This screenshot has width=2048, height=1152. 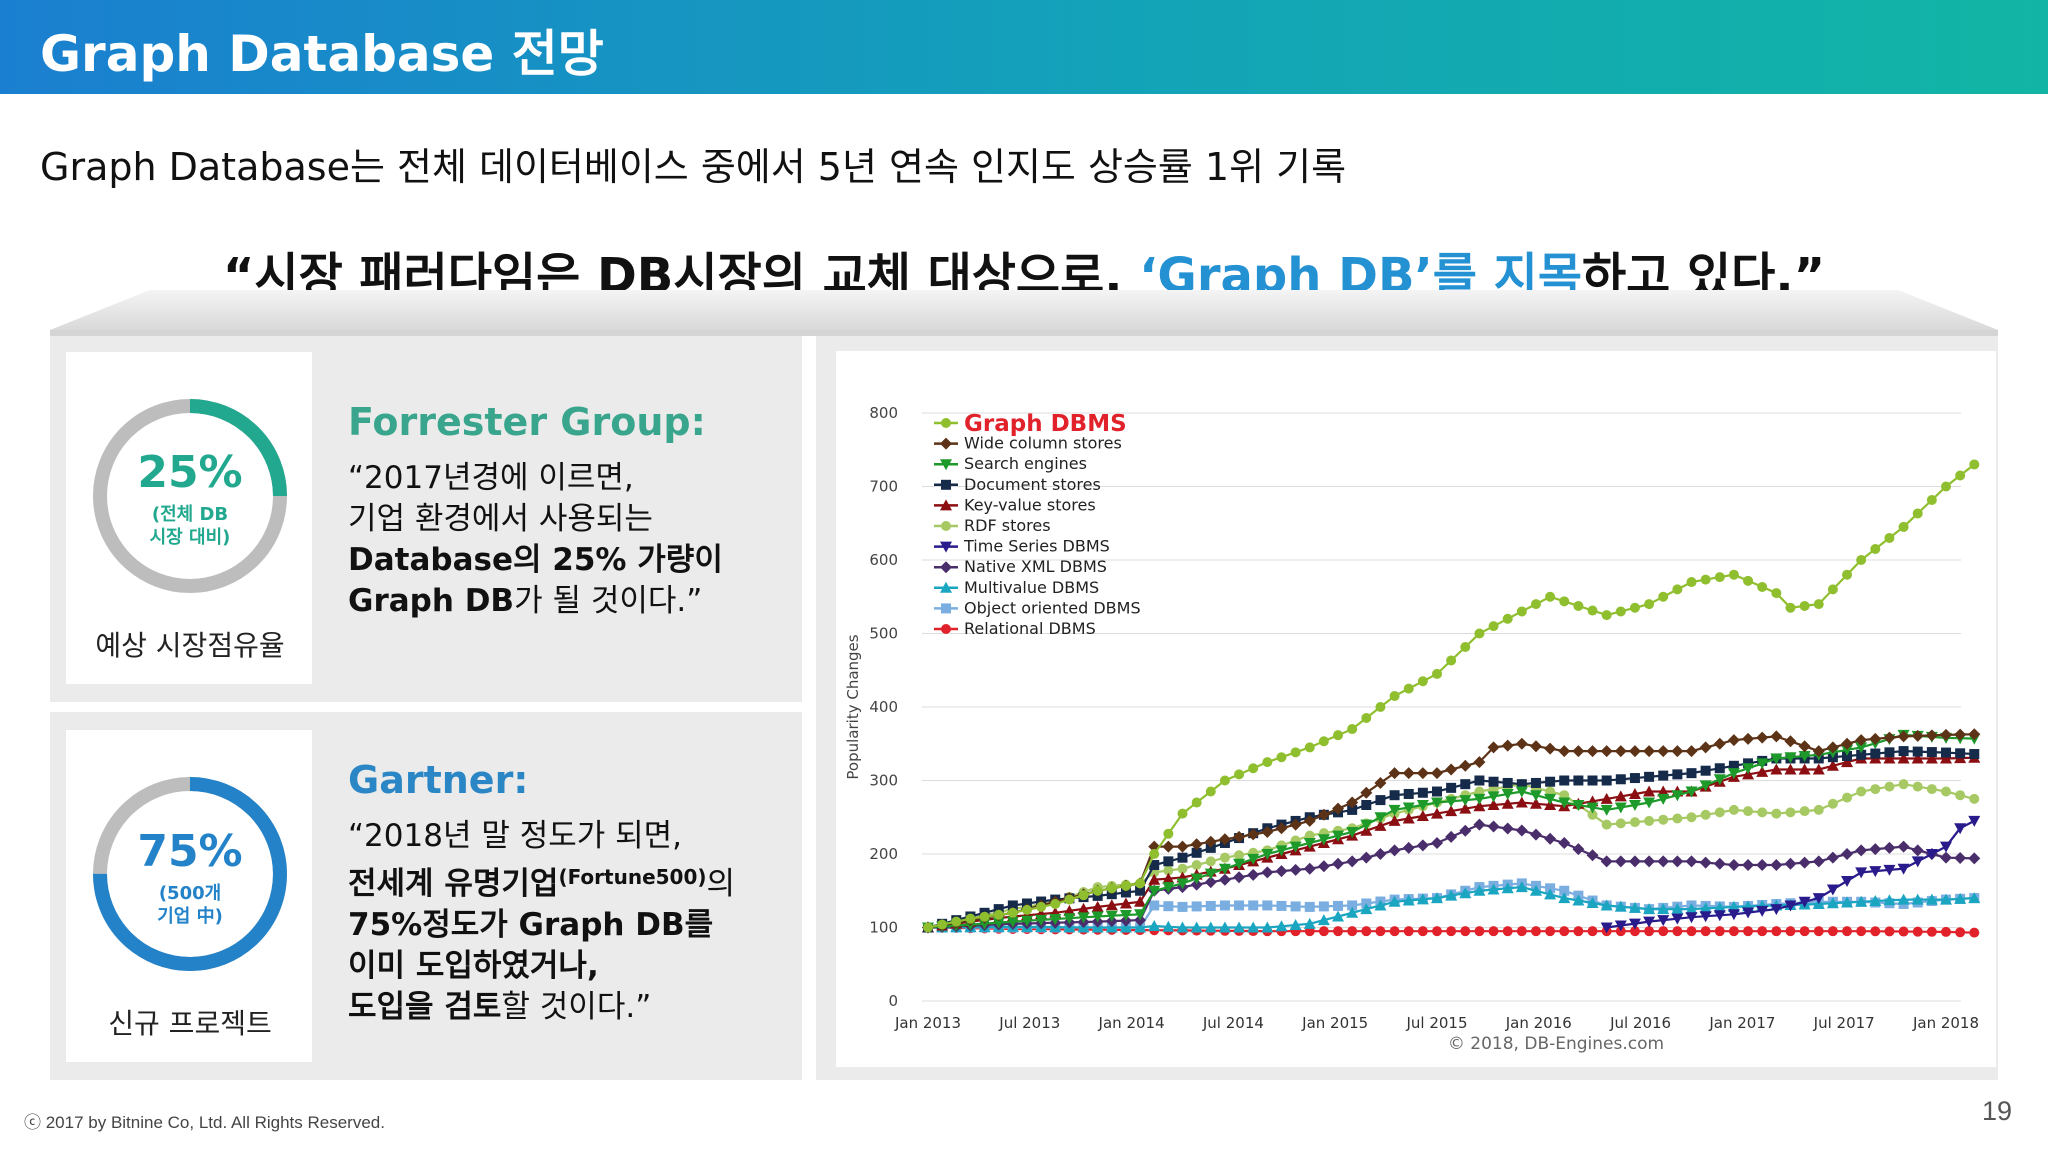 What do you see at coordinates (992, 525) in the screenshot?
I see `legend-item: RDF stores` at bounding box center [992, 525].